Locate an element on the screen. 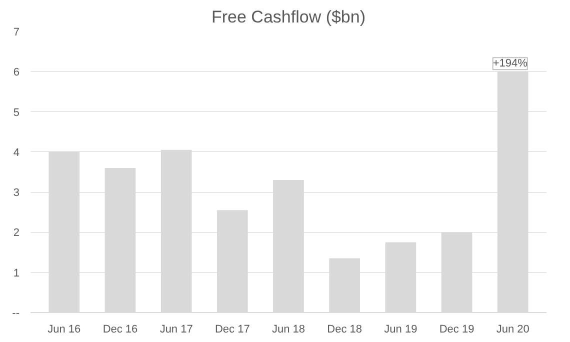  x-tick-label: Jun 17 is located at coordinates (176, 330).